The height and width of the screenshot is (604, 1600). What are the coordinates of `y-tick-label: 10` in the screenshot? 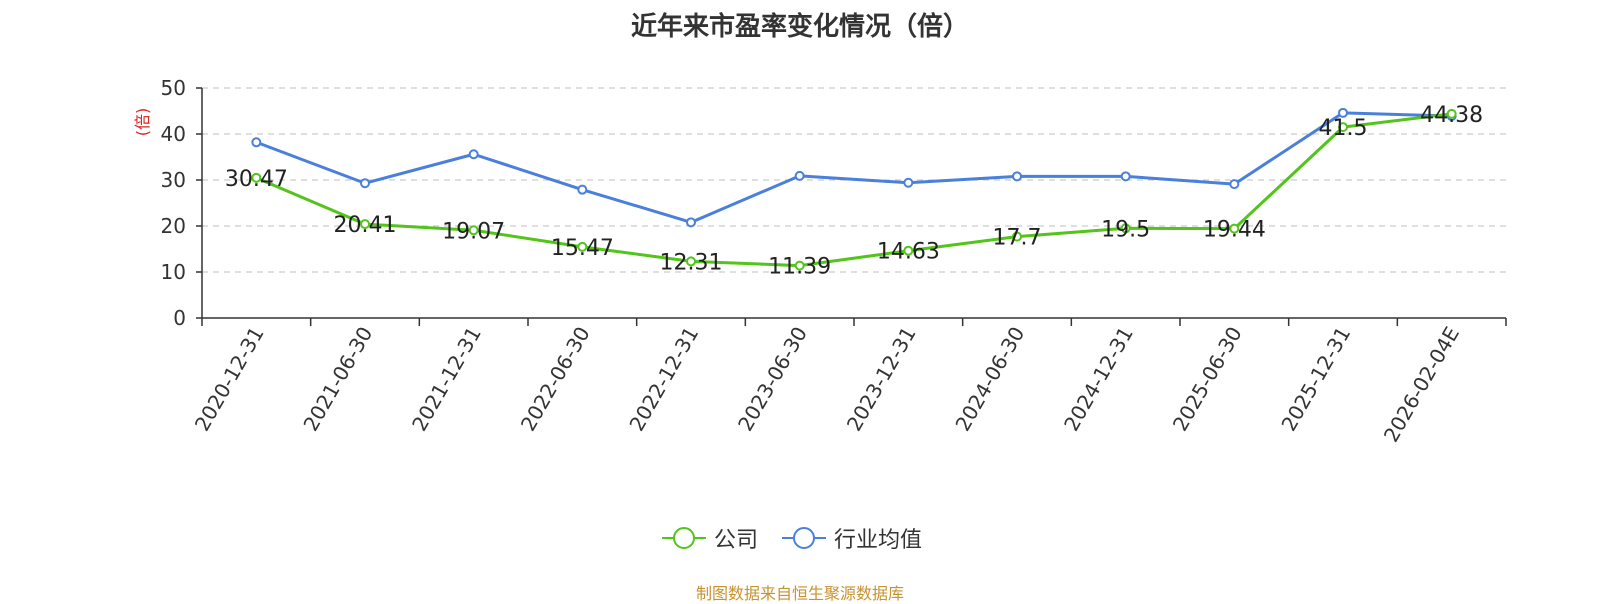 It's located at (173, 272).